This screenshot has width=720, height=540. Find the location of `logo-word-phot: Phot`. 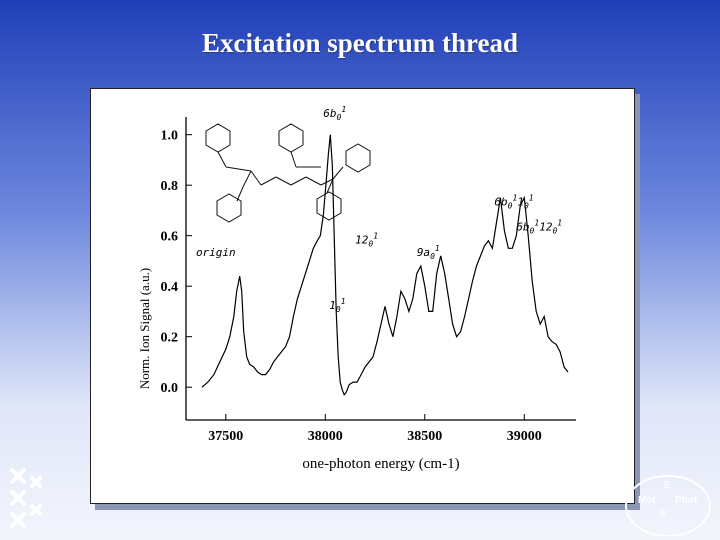

logo-word-phot: Phot is located at coordinates (686, 500).